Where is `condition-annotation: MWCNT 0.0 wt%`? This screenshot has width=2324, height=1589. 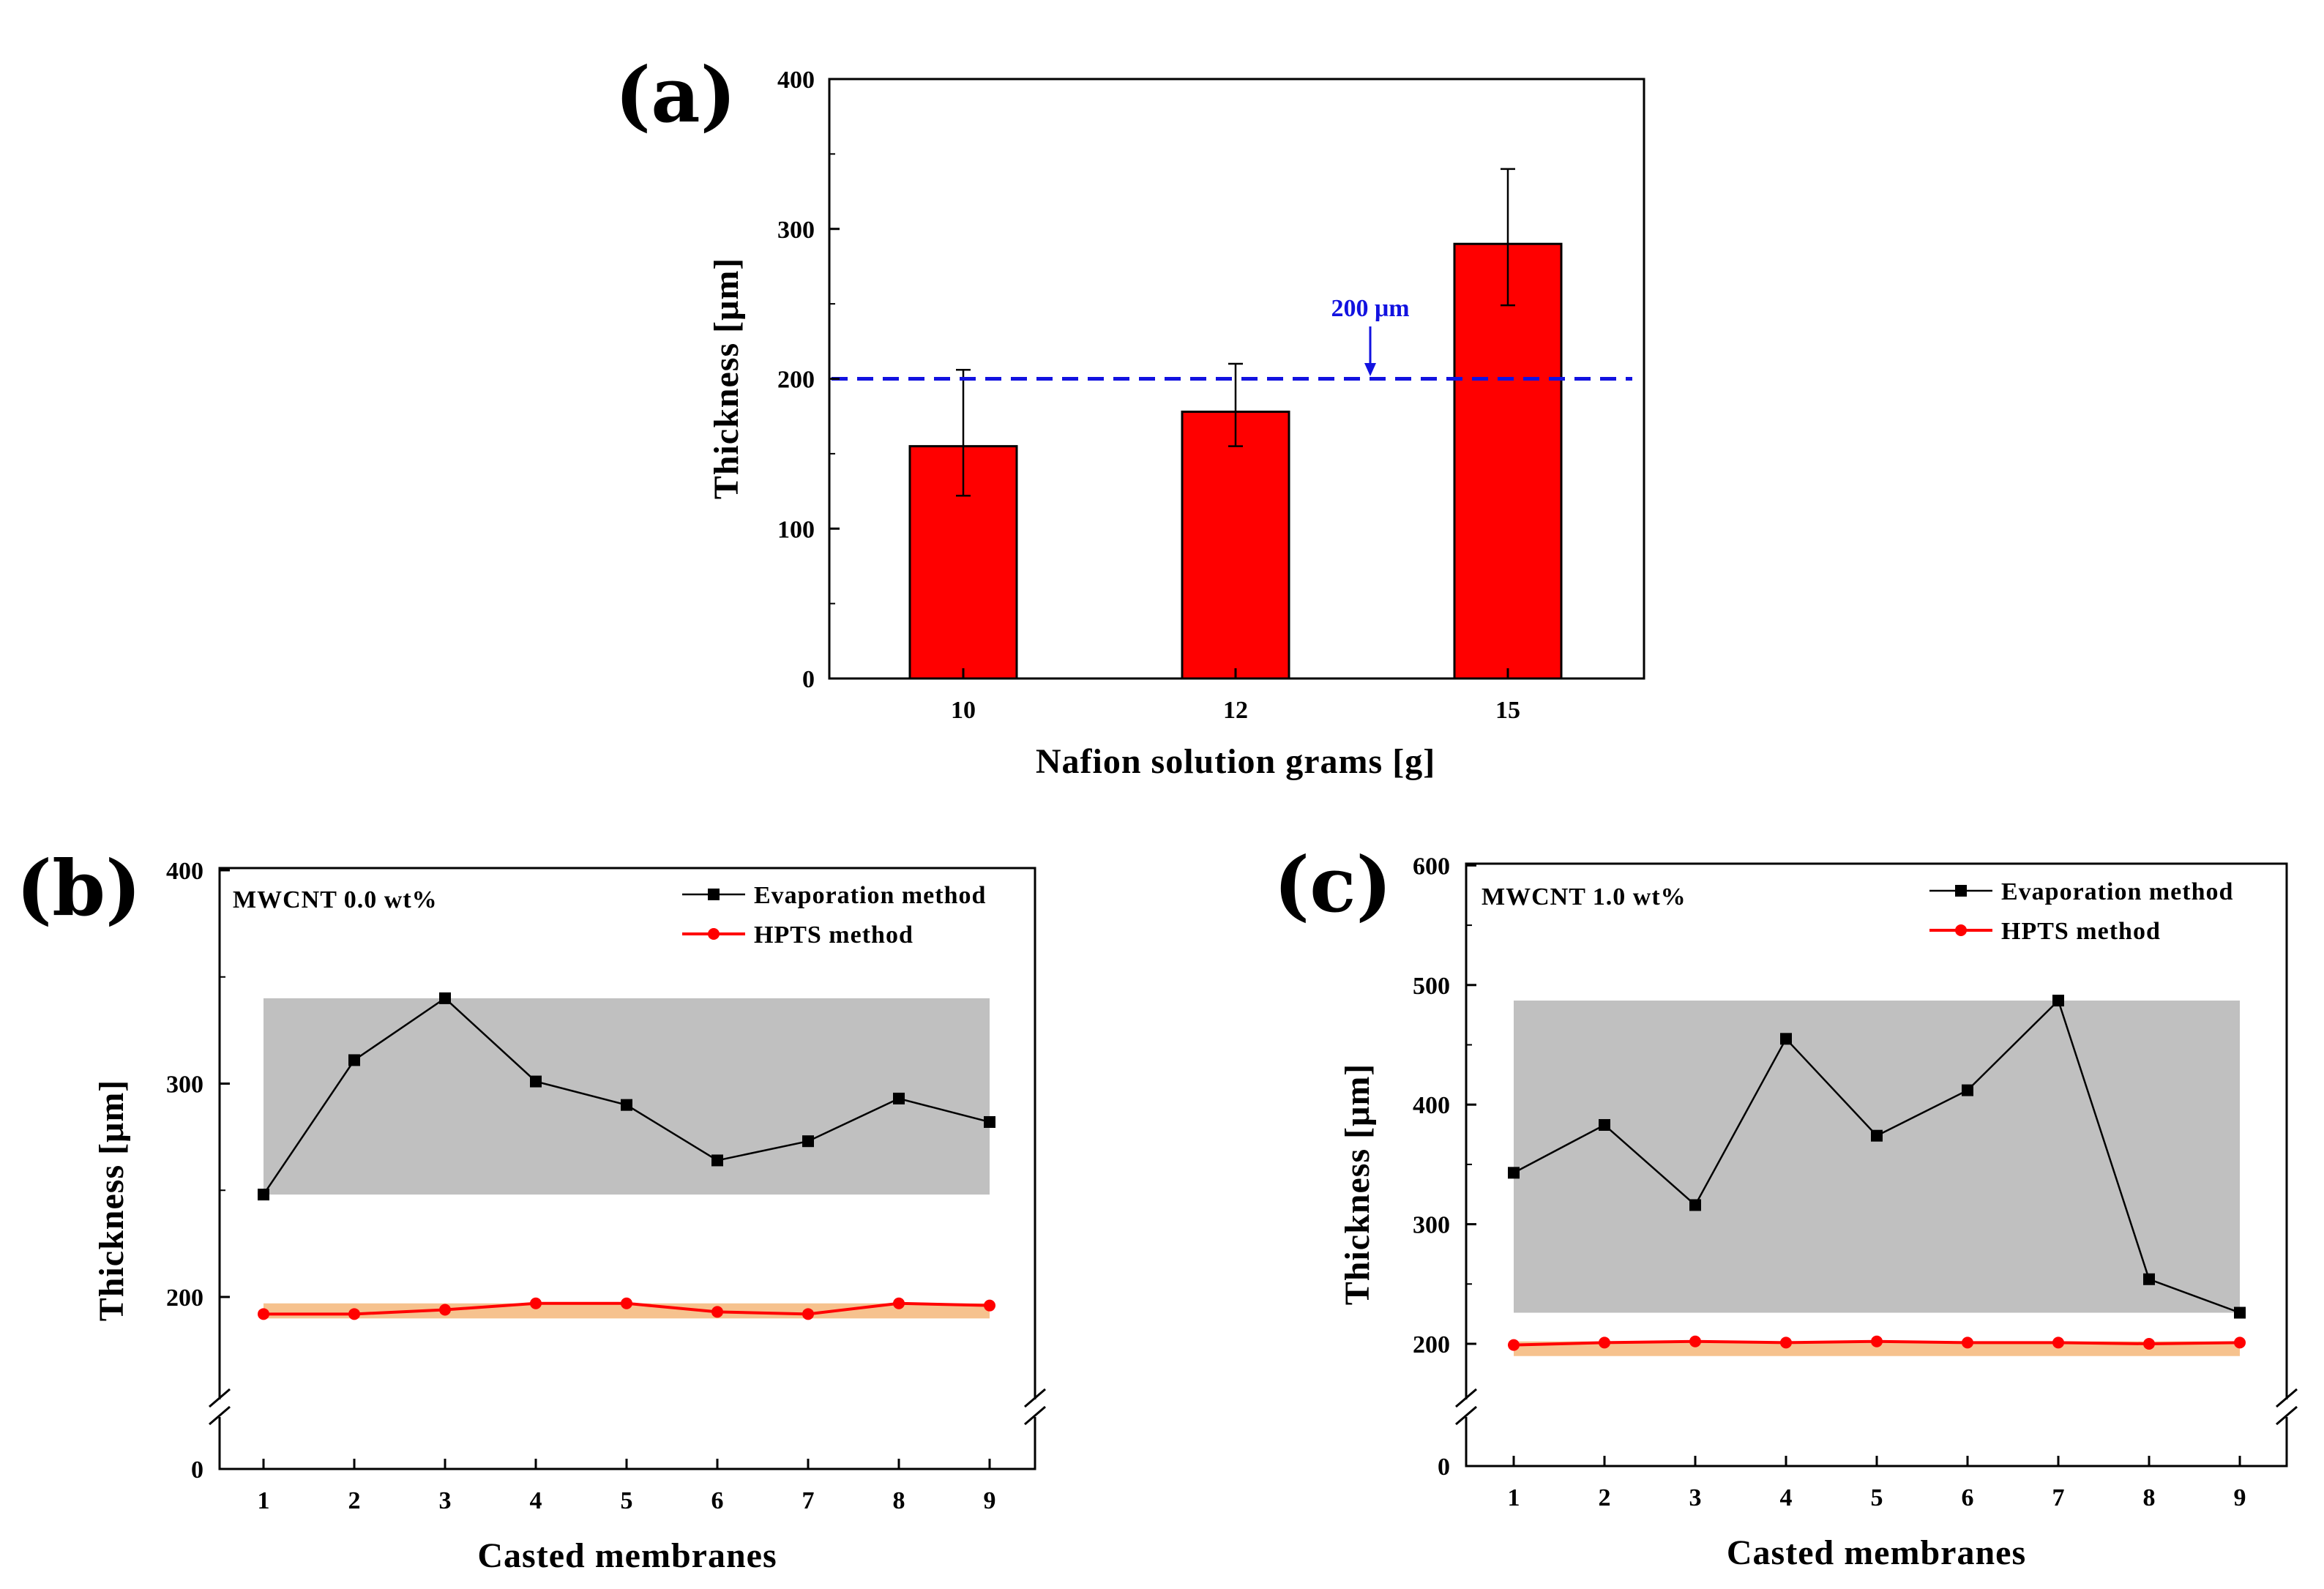 condition-annotation: MWCNT 0.0 wt% is located at coordinates (335, 900).